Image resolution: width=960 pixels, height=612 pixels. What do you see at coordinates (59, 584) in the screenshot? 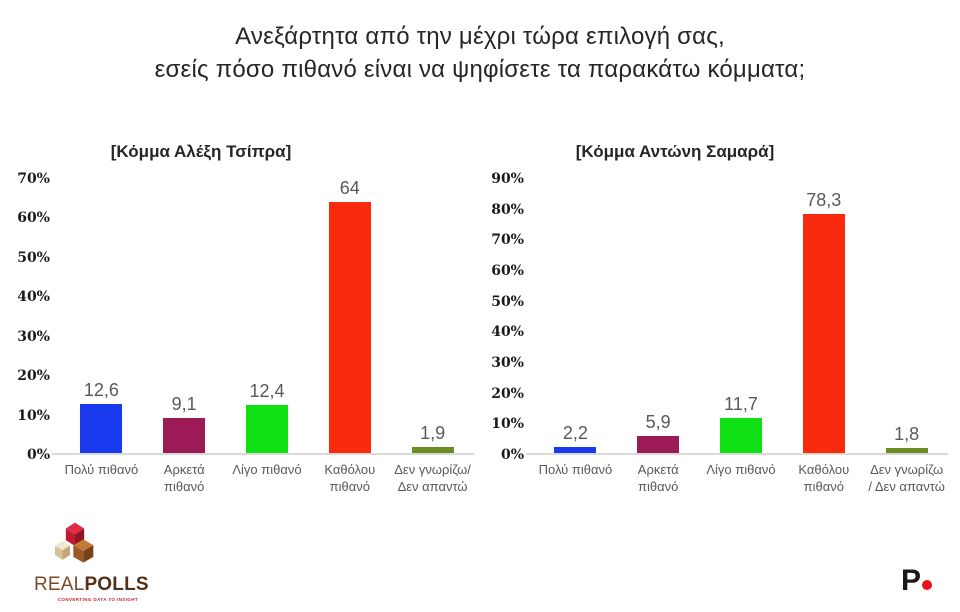
I see `realpolls-wordmark-real: REAL` at bounding box center [59, 584].